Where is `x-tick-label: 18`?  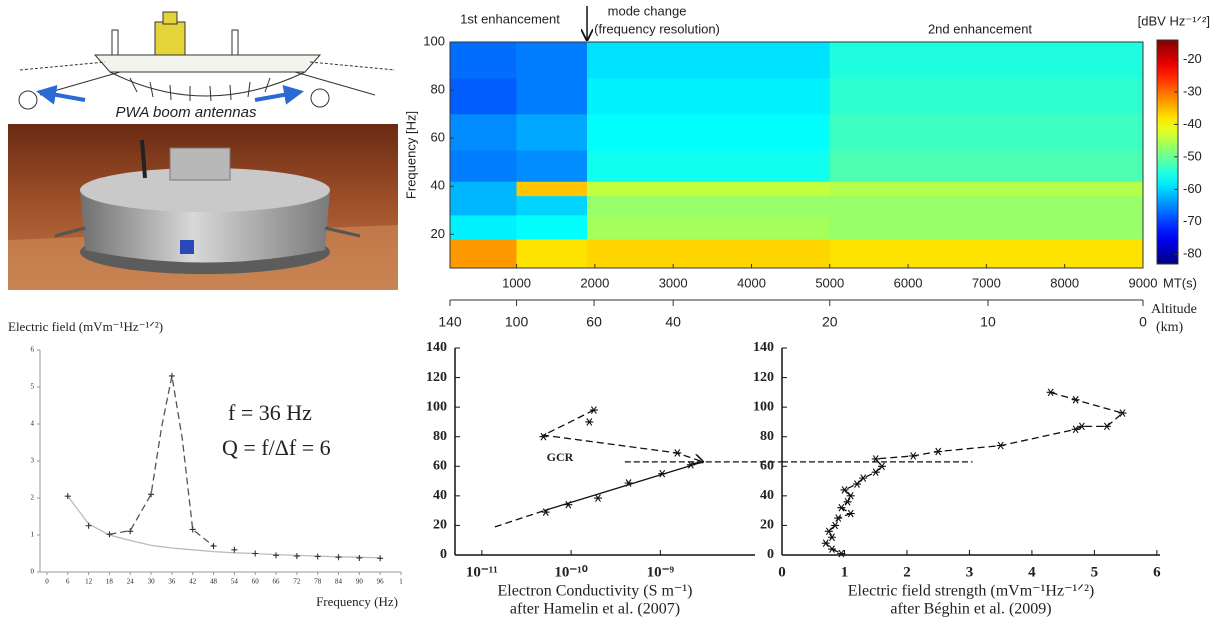
x-tick-label: 18 is located at coordinates (110, 582).